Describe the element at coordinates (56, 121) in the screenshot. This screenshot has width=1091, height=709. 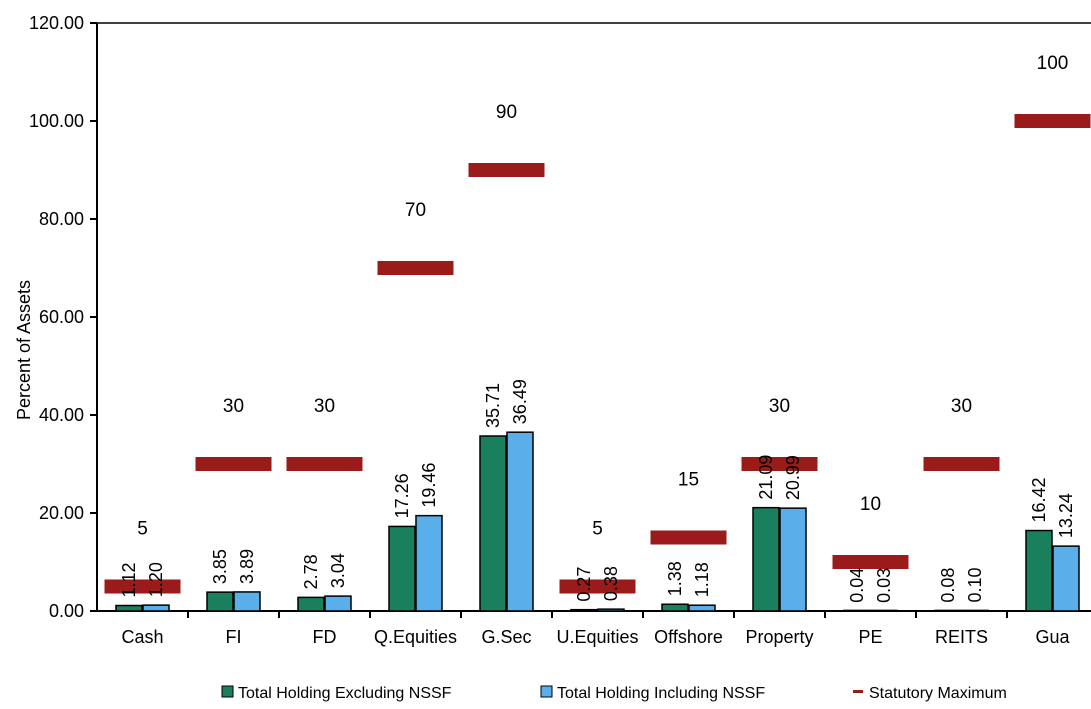
I see `y-tick-label: 100.00` at that location.